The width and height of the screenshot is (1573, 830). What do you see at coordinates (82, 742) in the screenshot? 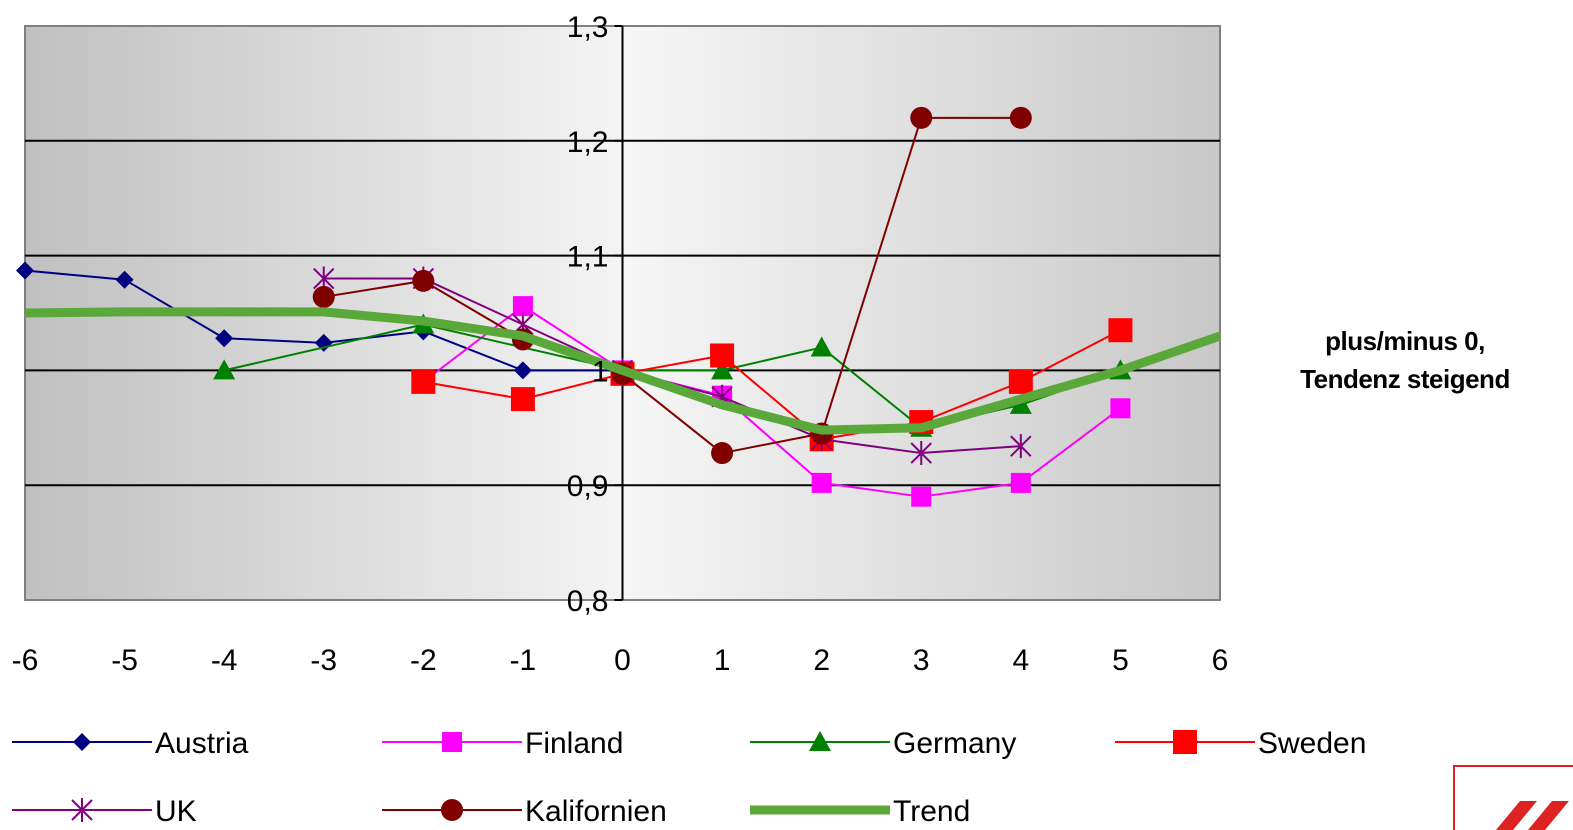
I see `legend-marker-austria` at bounding box center [82, 742].